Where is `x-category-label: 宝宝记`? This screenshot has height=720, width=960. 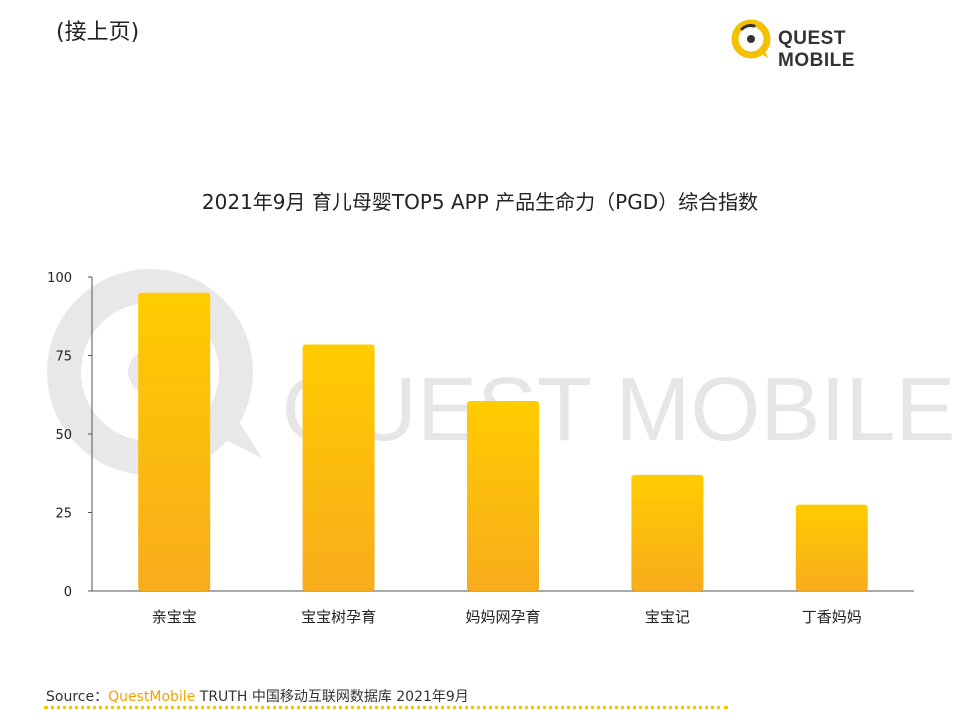 x-category-label: 宝宝记 is located at coordinates (667, 617).